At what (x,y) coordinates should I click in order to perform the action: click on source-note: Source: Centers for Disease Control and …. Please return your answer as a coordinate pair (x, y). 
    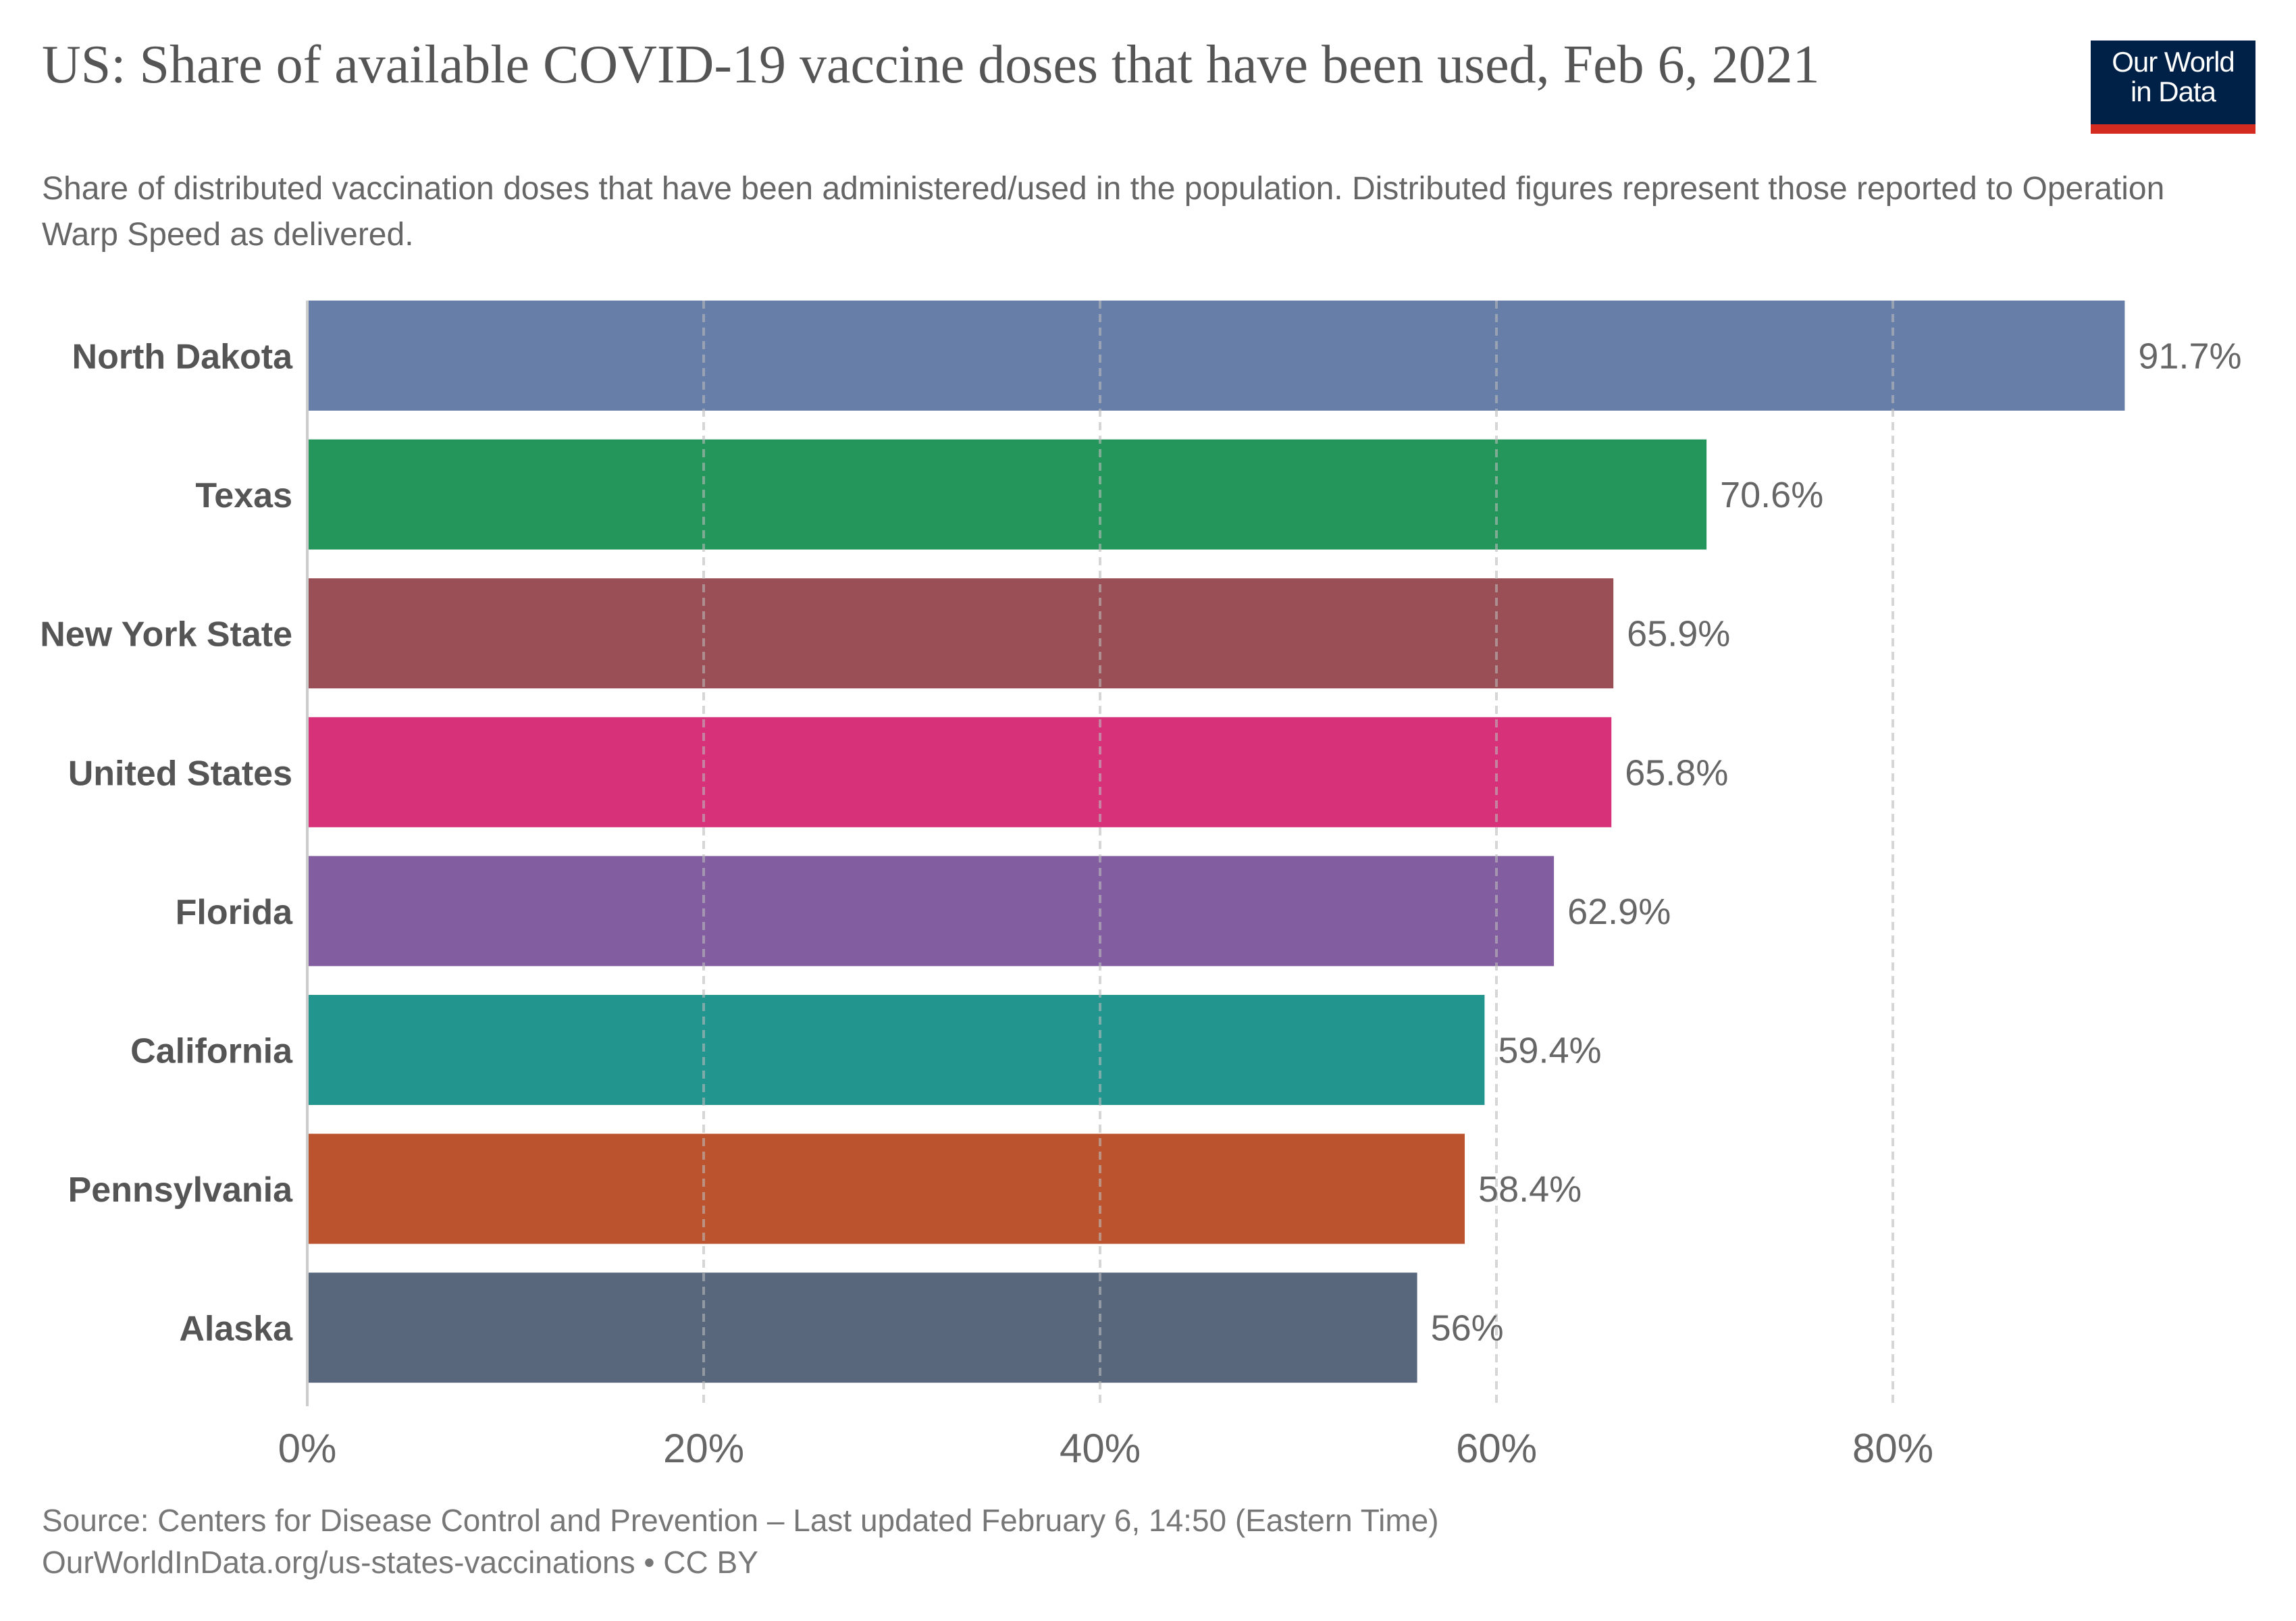
    Looking at the image, I should click on (741, 1520).